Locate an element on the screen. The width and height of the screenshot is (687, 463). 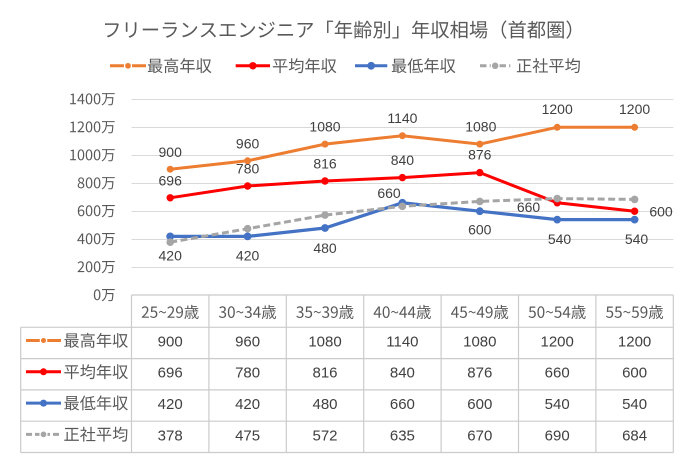
svg-text: 572 is located at coordinates (324, 435).